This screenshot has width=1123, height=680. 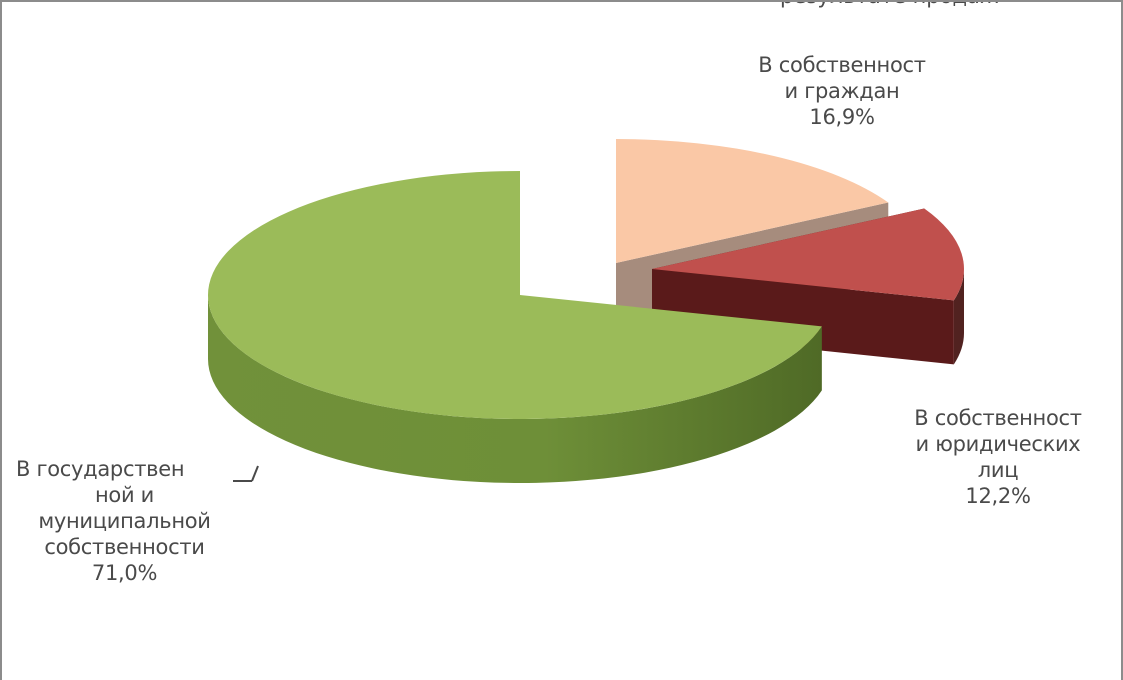 What do you see at coordinates (255, 473) in the screenshot?
I see `leader-line` at bounding box center [255, 473].